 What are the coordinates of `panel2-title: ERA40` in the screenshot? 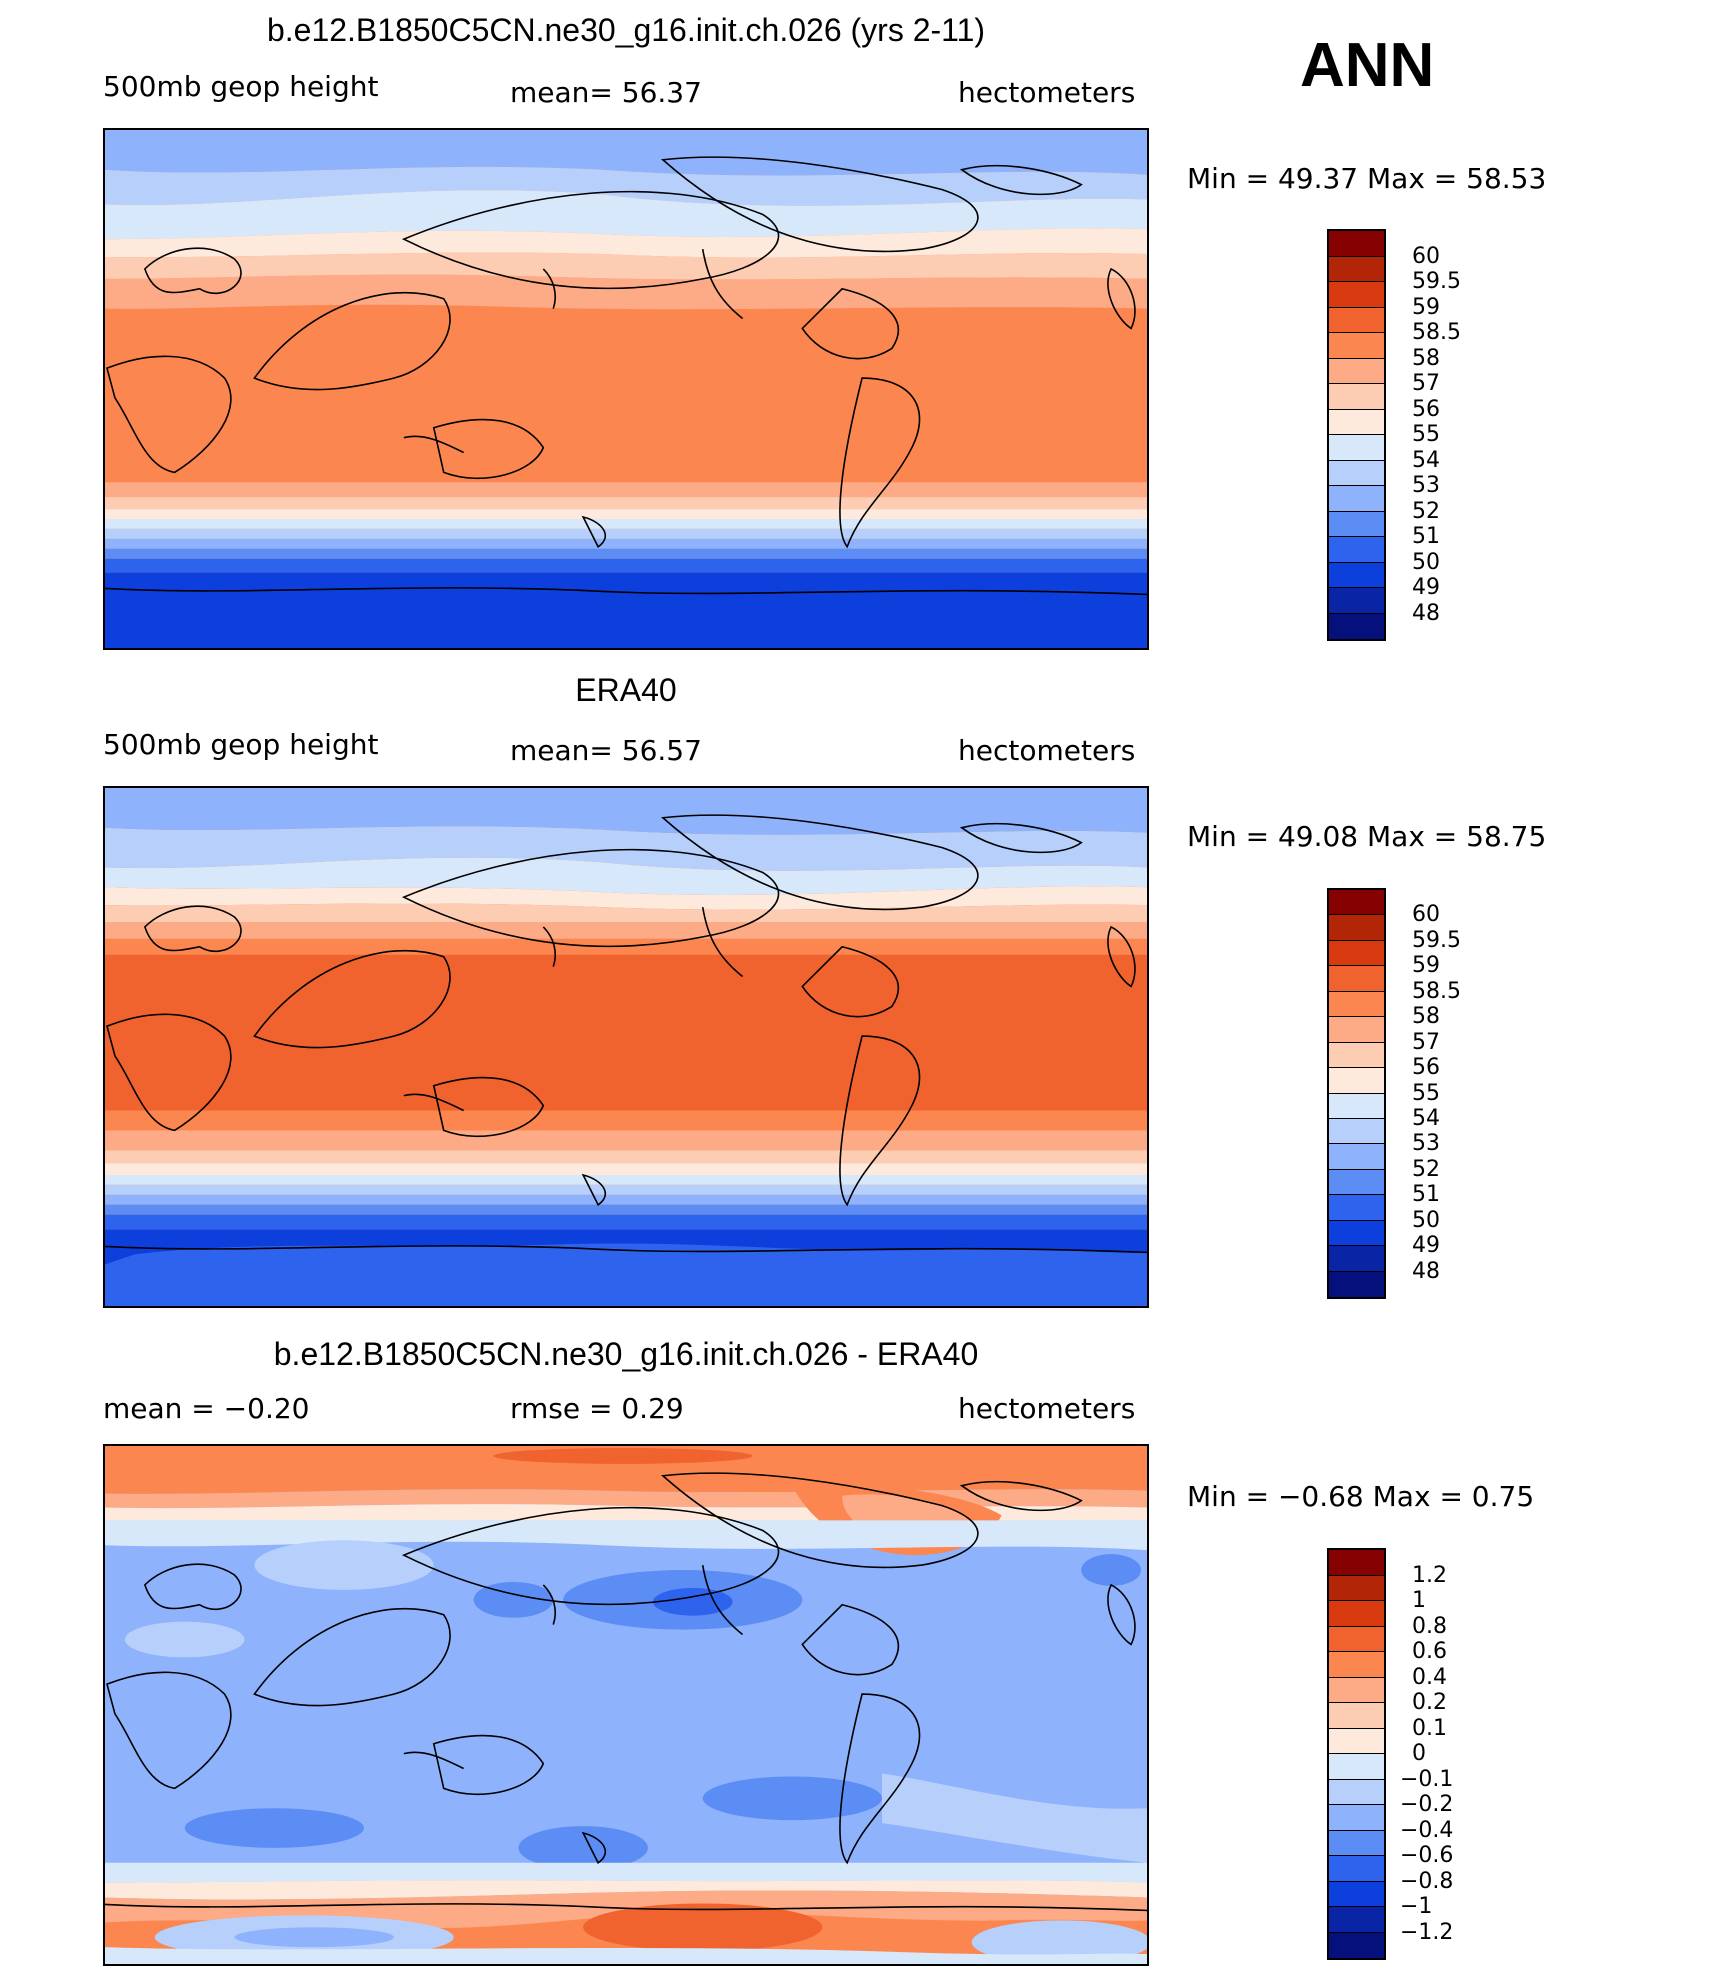 It's located at (626, 690).